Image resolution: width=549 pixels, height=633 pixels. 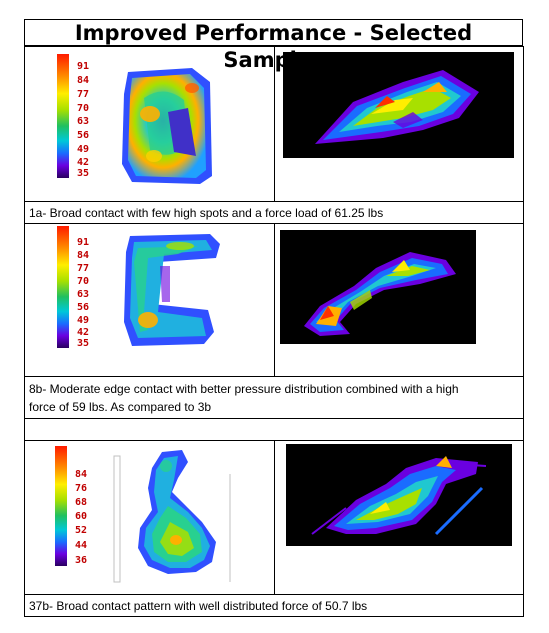 I want to click on pressure-map-2d-37b, so click(x=172, y=516).